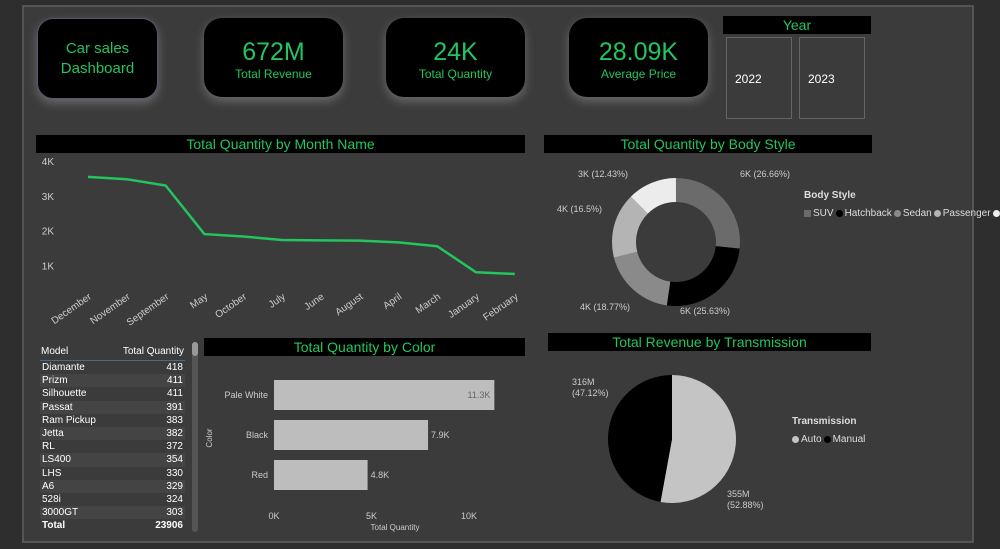 The width and height of the screenshot is (1000, 549). Describe the element at coordinates (811, 439) in the screenshot. I see `legend-label: Auto` at that location.